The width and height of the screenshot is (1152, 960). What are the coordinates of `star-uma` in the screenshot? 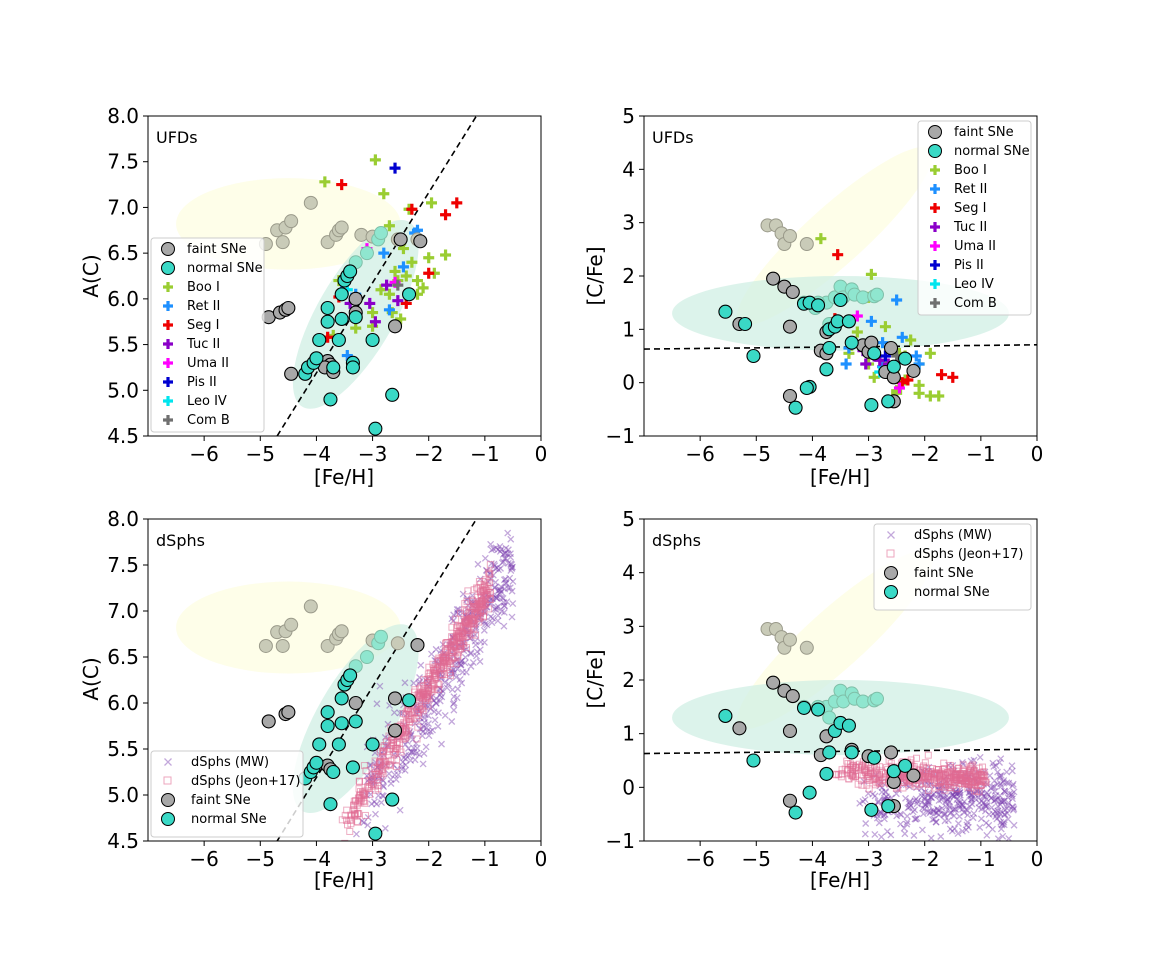 It's located at (857, 316).